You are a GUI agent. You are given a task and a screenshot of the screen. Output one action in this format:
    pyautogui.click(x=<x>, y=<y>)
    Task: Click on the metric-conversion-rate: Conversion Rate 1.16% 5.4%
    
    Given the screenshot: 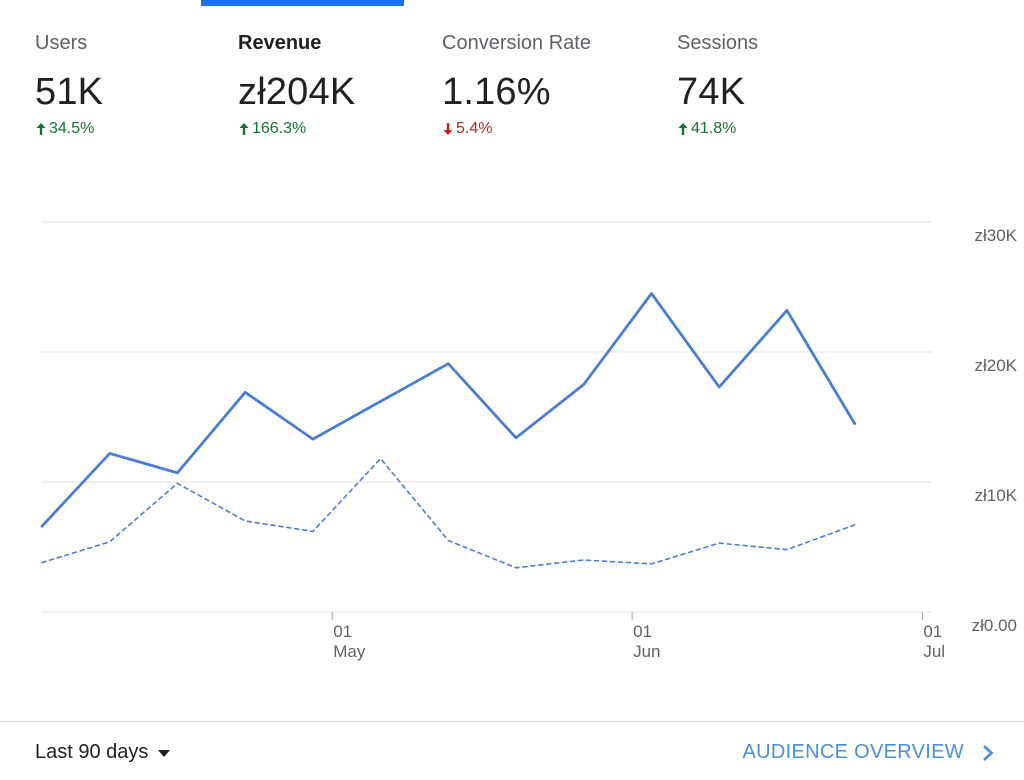 What is the action you would take?
    pyautogui.click(x=516, y=85)
    